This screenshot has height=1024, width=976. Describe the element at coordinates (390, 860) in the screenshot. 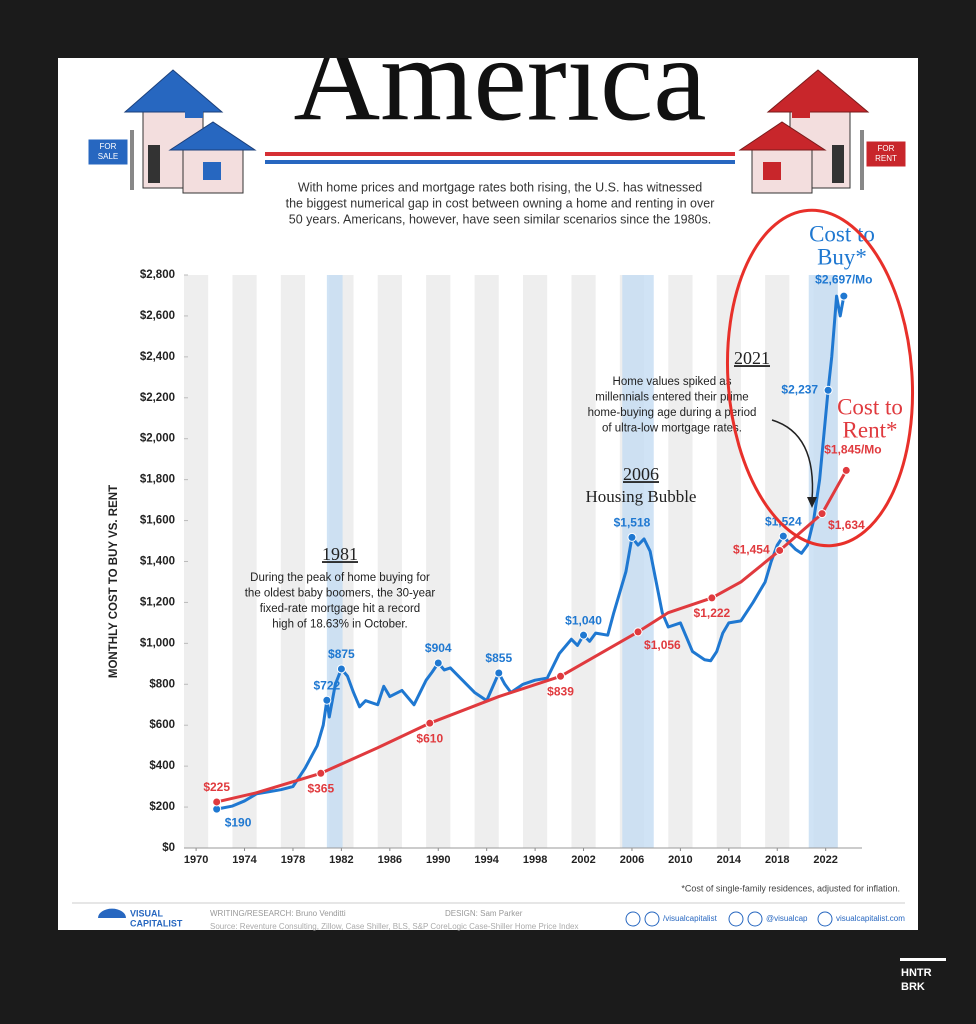

I see `x-tick-label: 1986` at that location.